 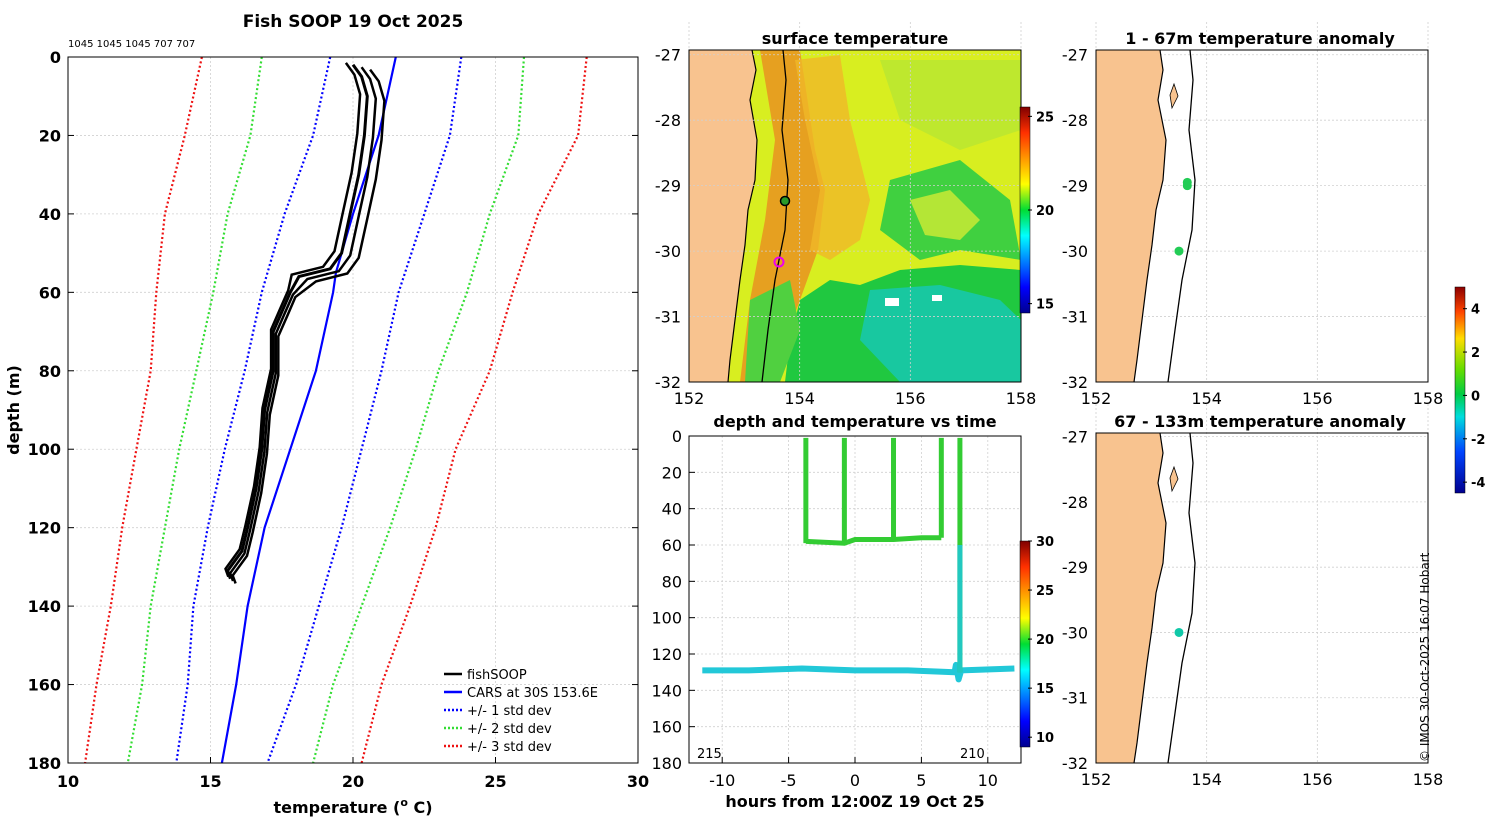 I want to click on anomaly-top-points, so click(x=1183, y=216).